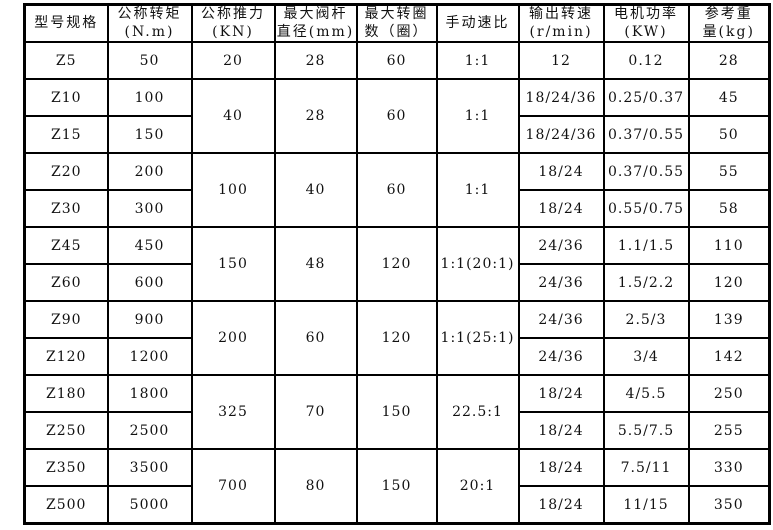  Describe the element at coordinates (149, 97) in the screenshot. I see `torque-cell: 100` at that location.